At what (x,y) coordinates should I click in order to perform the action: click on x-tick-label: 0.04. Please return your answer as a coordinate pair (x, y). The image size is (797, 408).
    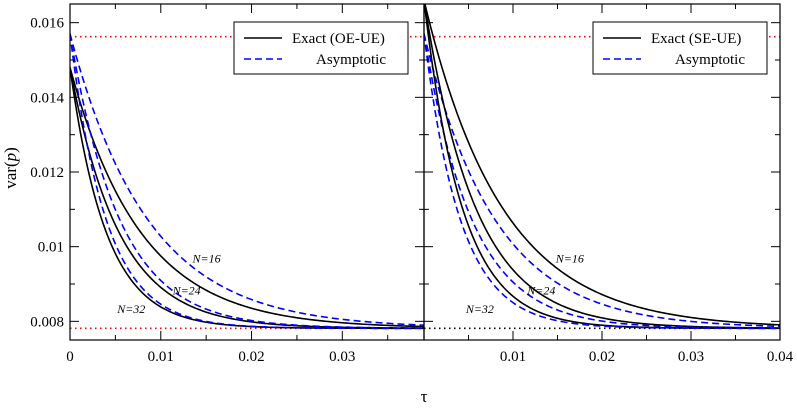
    Looking at the image, I should click on (780, 357).